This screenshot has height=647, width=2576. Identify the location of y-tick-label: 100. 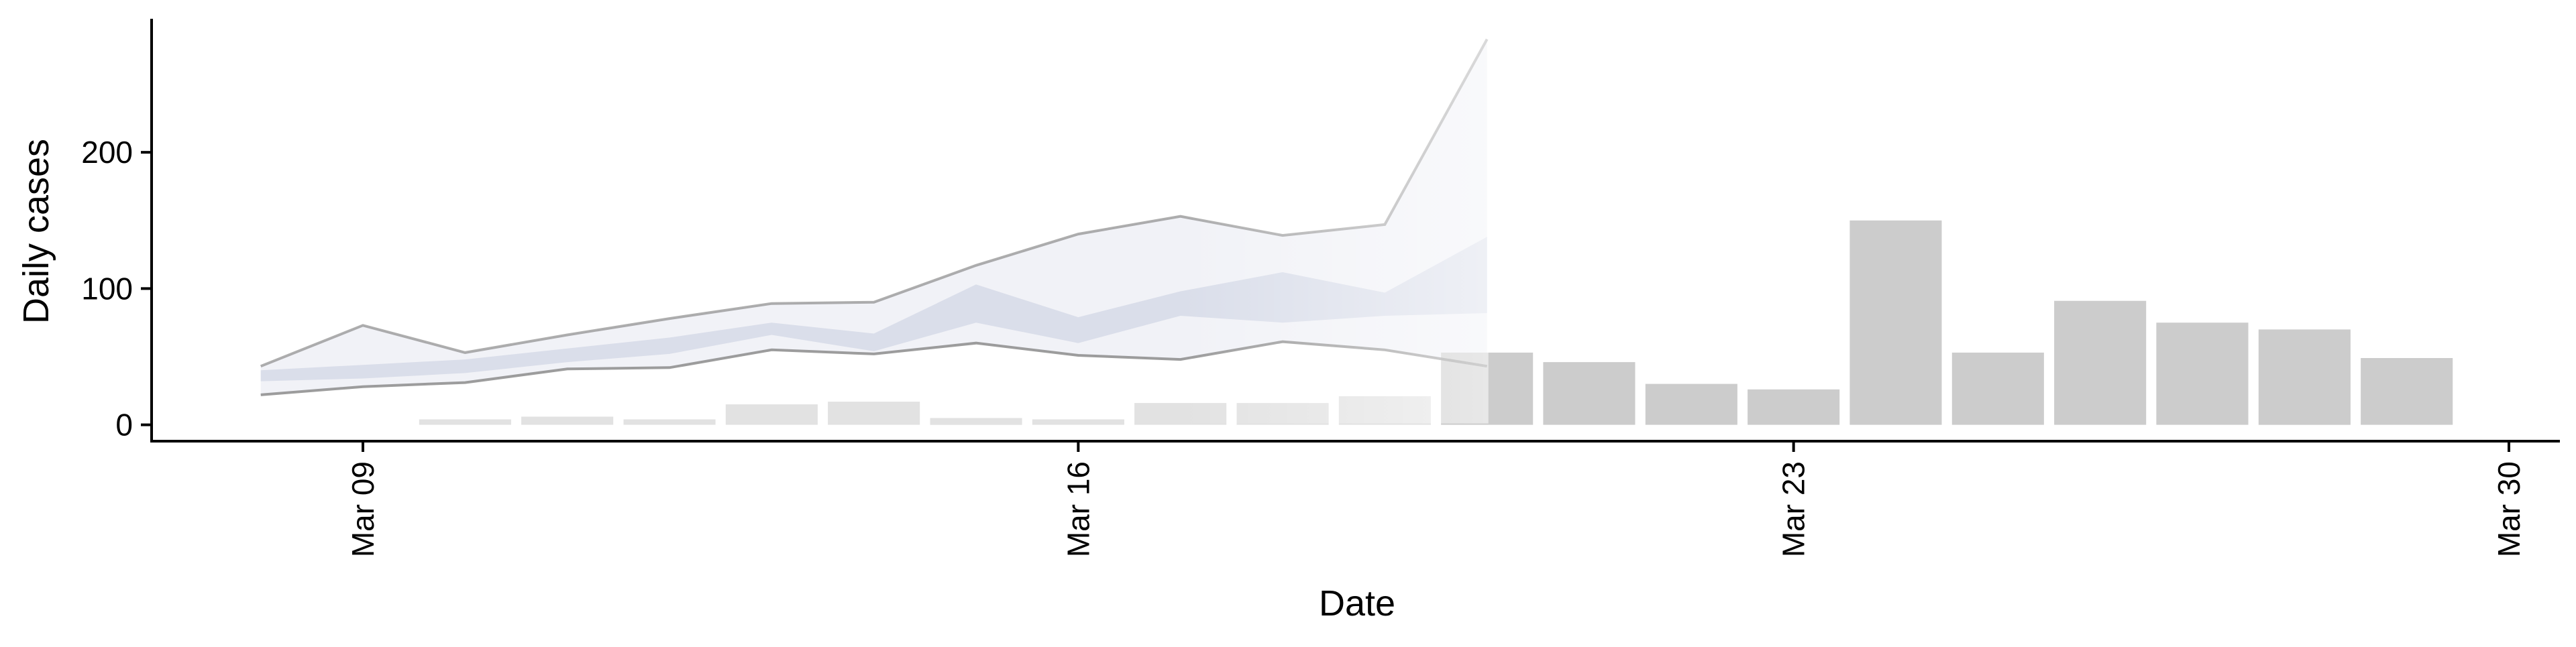
(107, 288).